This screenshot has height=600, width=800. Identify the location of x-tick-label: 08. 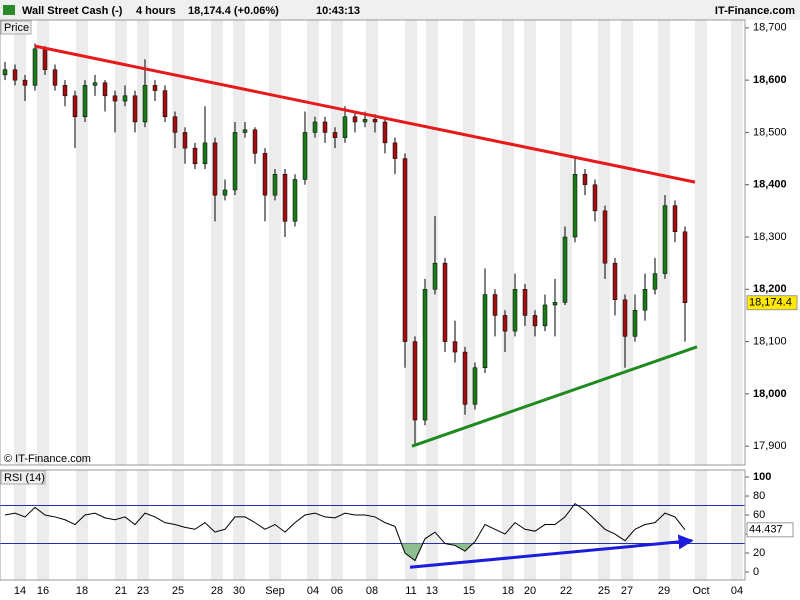
(372, 591).